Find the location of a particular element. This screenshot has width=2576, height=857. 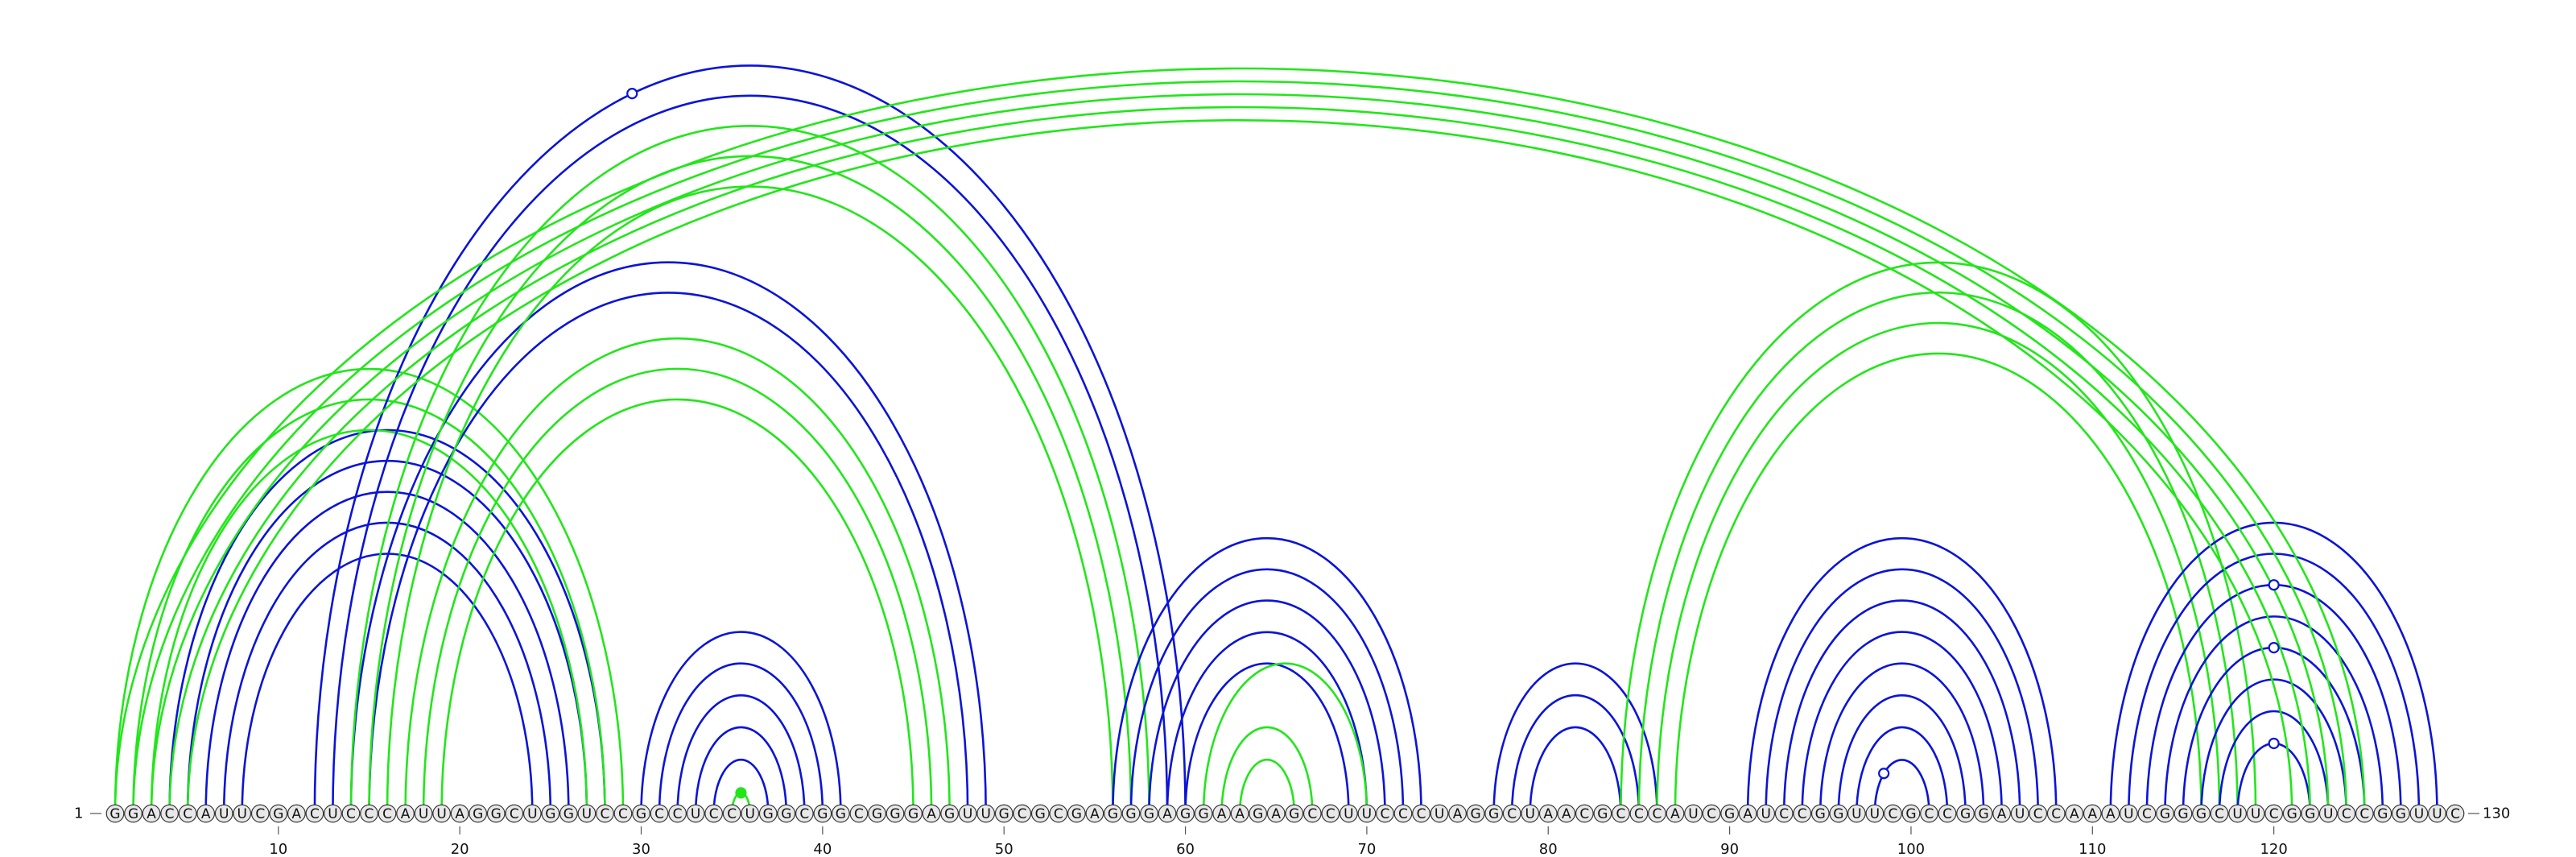

tick-label-110: 110 is located at coordinates (2092, 849).